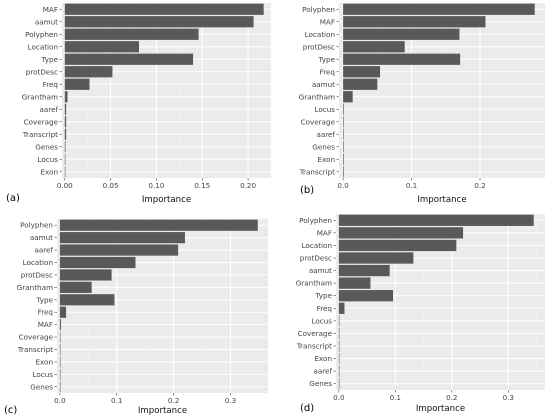  I want to click on x-tick-label: 0.05, so click(111, 185).